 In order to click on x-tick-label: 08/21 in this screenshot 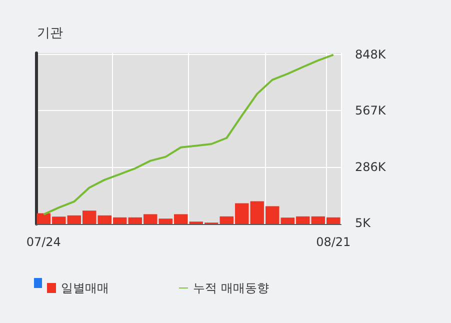, I will do `click(333, 242)`.